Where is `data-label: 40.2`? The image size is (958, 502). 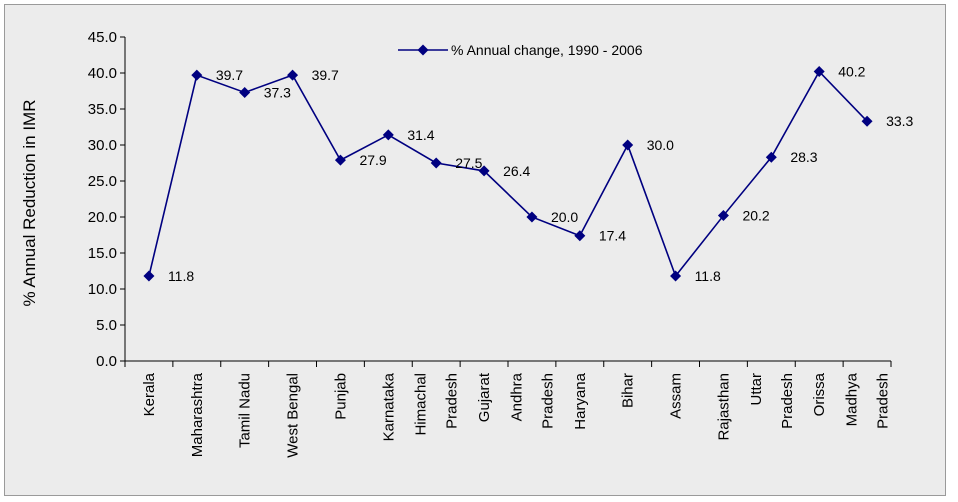
data-label: 40.2 is located at coordinates (851, 72).